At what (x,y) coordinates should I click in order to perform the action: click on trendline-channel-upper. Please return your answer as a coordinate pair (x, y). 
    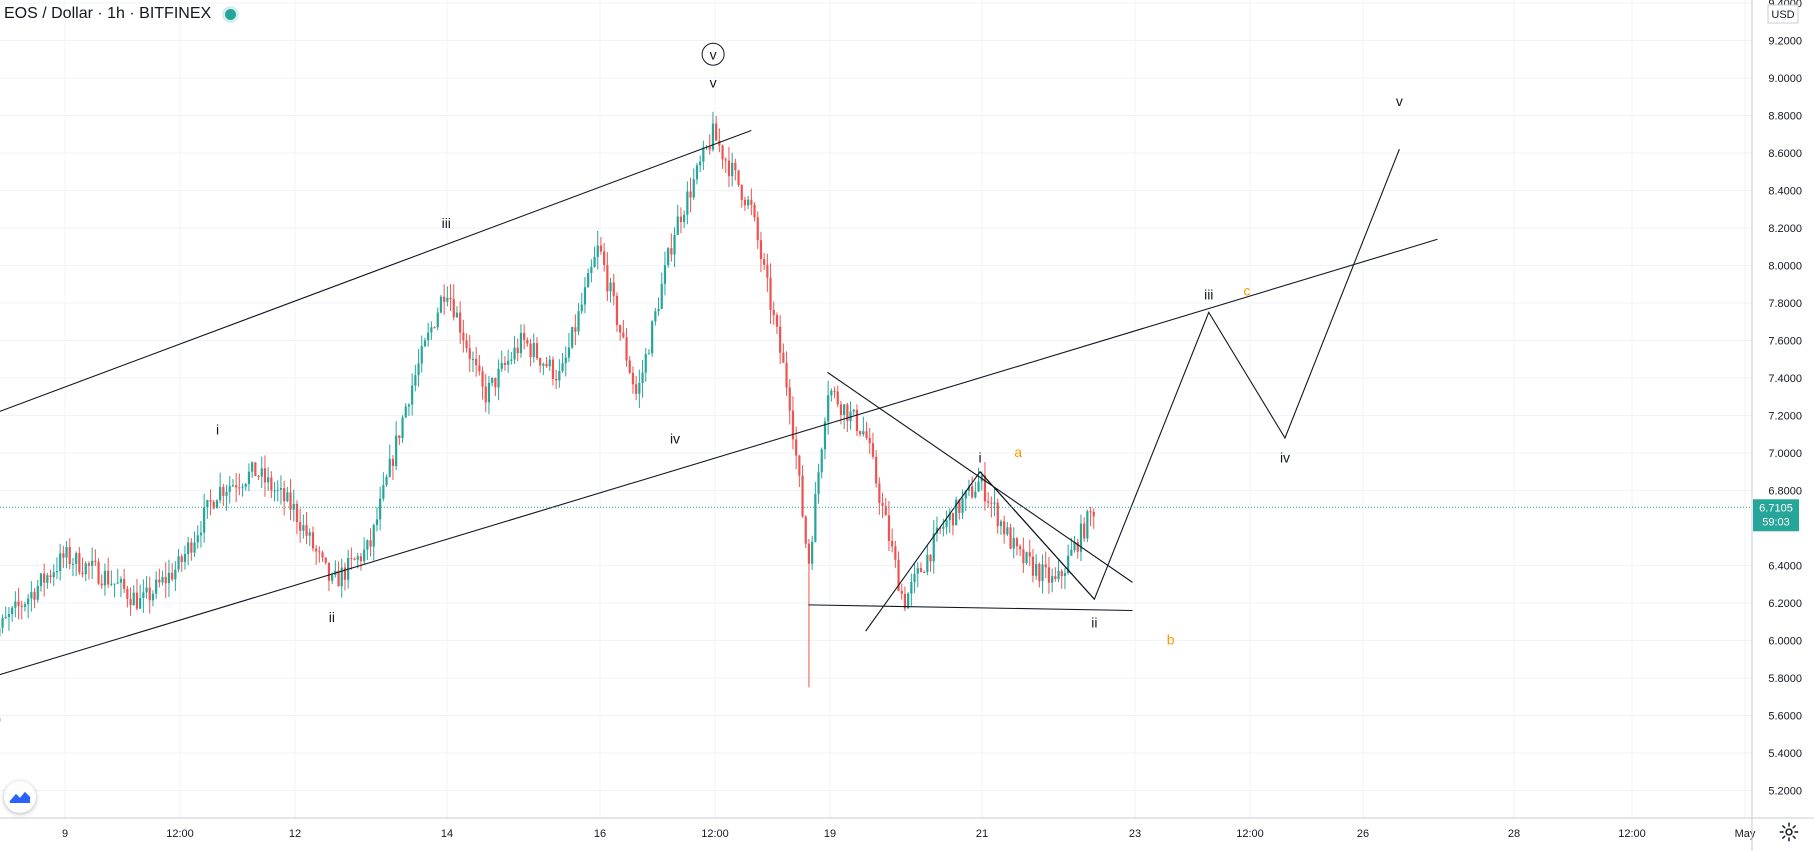
    Looking at the image, I should click on (376, 272).